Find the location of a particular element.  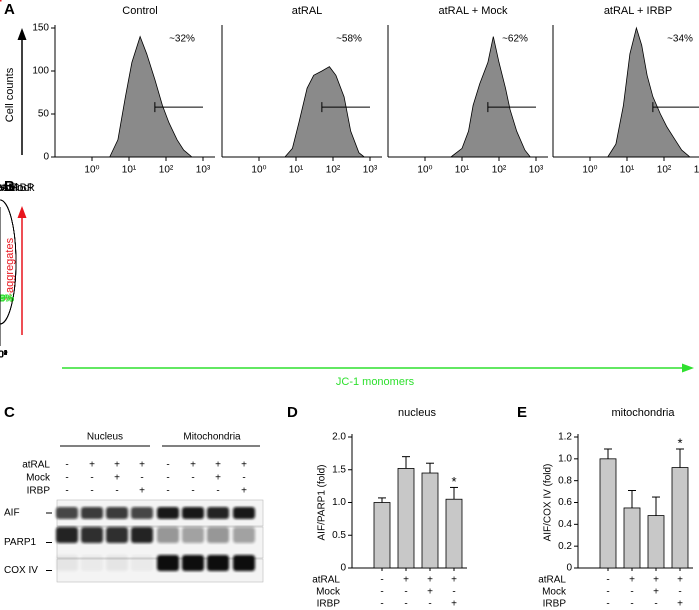

annotation: ~23% is located at coordinates (6, 299).